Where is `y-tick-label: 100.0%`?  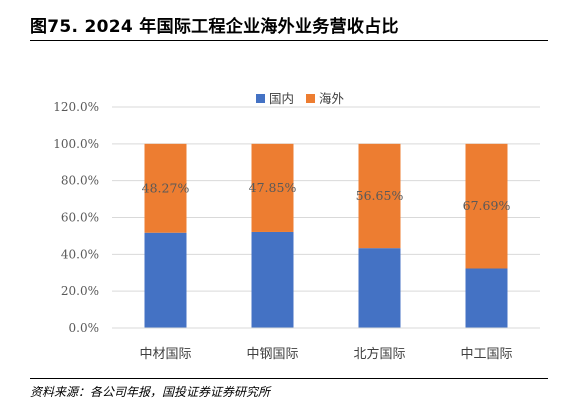
y-tick-label: 100.0% is located at coordinates (76, 144).